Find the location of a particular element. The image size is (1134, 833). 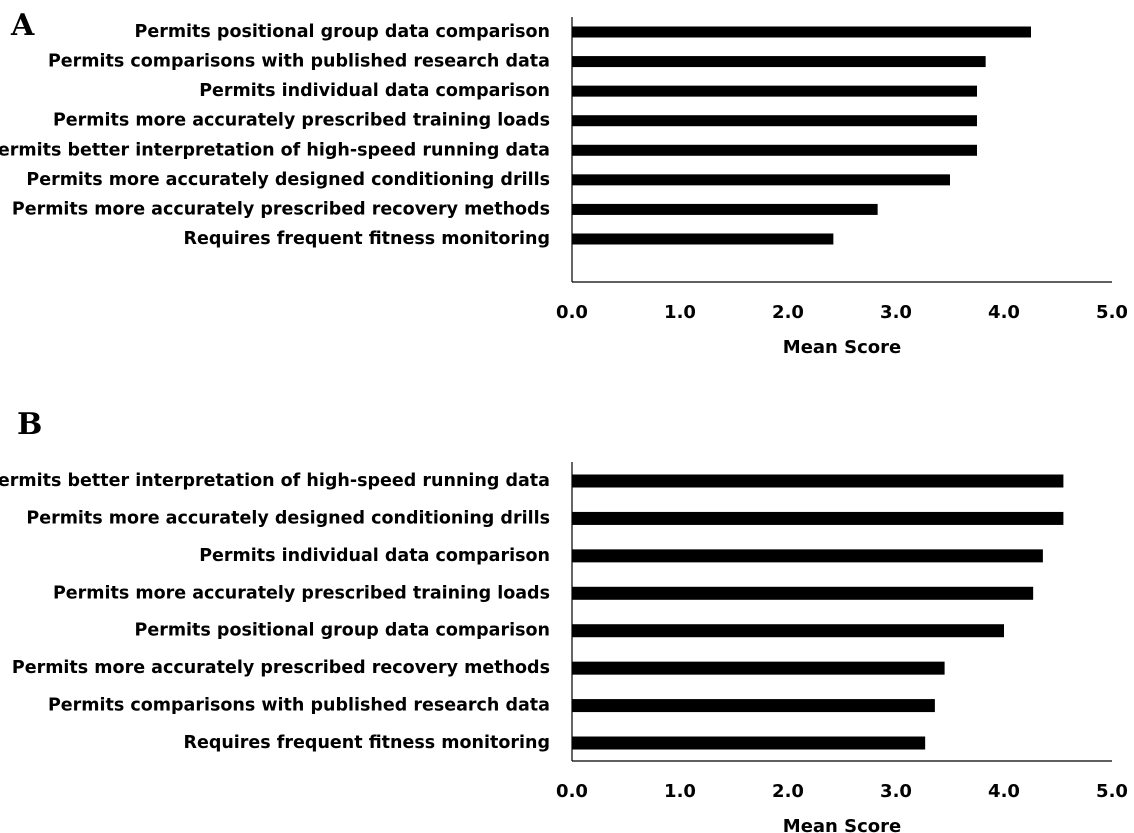

panel-b-category-label: Requires frequent fitness monitoring is located at coordinates (366, 743).